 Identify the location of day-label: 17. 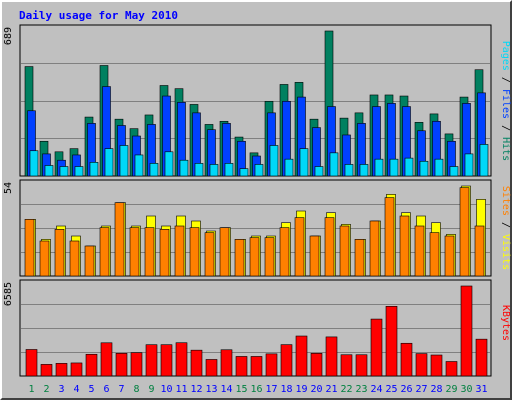
(271, 389).